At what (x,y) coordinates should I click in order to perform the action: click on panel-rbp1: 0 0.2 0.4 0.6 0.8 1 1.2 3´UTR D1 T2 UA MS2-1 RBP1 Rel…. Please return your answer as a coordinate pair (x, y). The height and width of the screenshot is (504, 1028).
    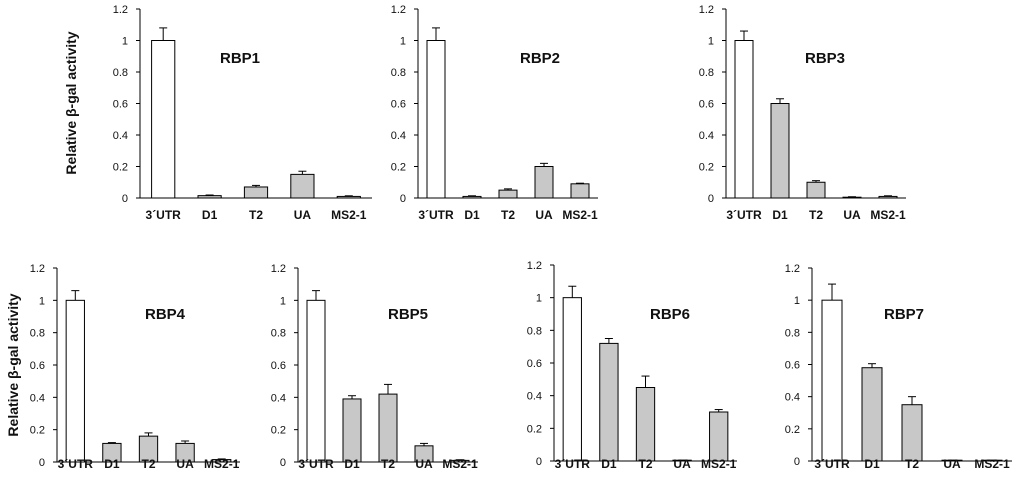
    Looking at the image, I should click on (217, 113).